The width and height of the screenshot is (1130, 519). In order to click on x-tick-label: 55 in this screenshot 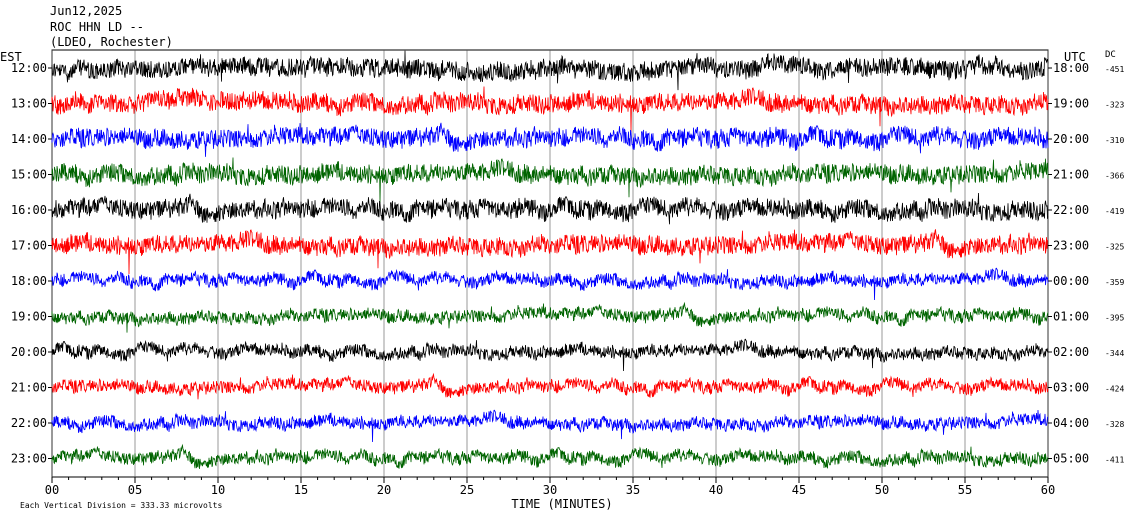, I will do `click(965, 490)`.